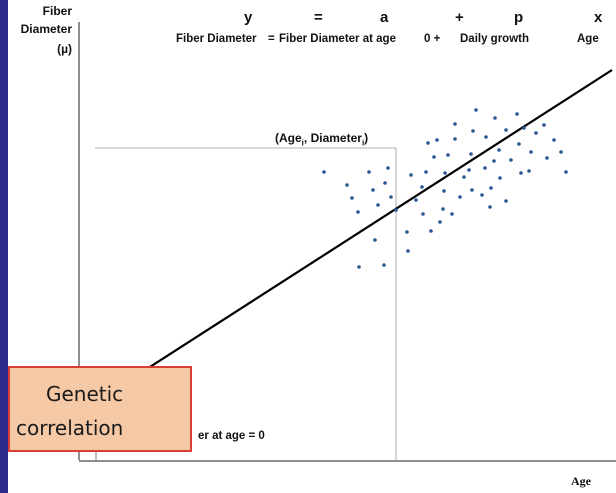  I want to click on callout-line2: correlation, so click(70, 428).